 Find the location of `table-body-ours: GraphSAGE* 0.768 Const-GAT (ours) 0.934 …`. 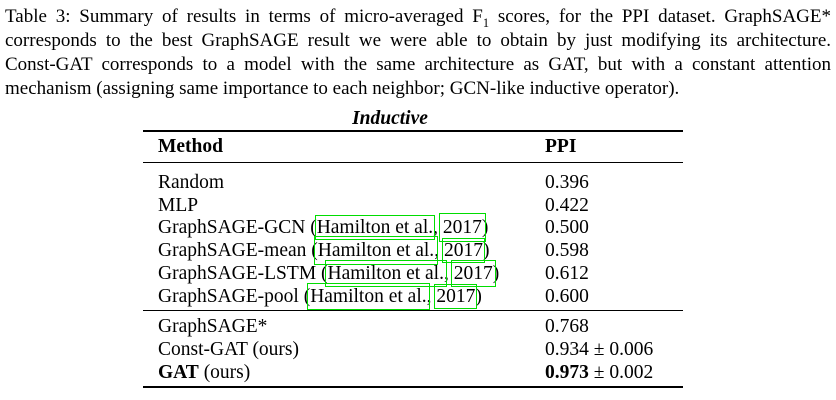

table-body-ours: GraphSAGE* 0.768 Const-GAT (ours) 0.934 … is located at coordinates (413, 348).